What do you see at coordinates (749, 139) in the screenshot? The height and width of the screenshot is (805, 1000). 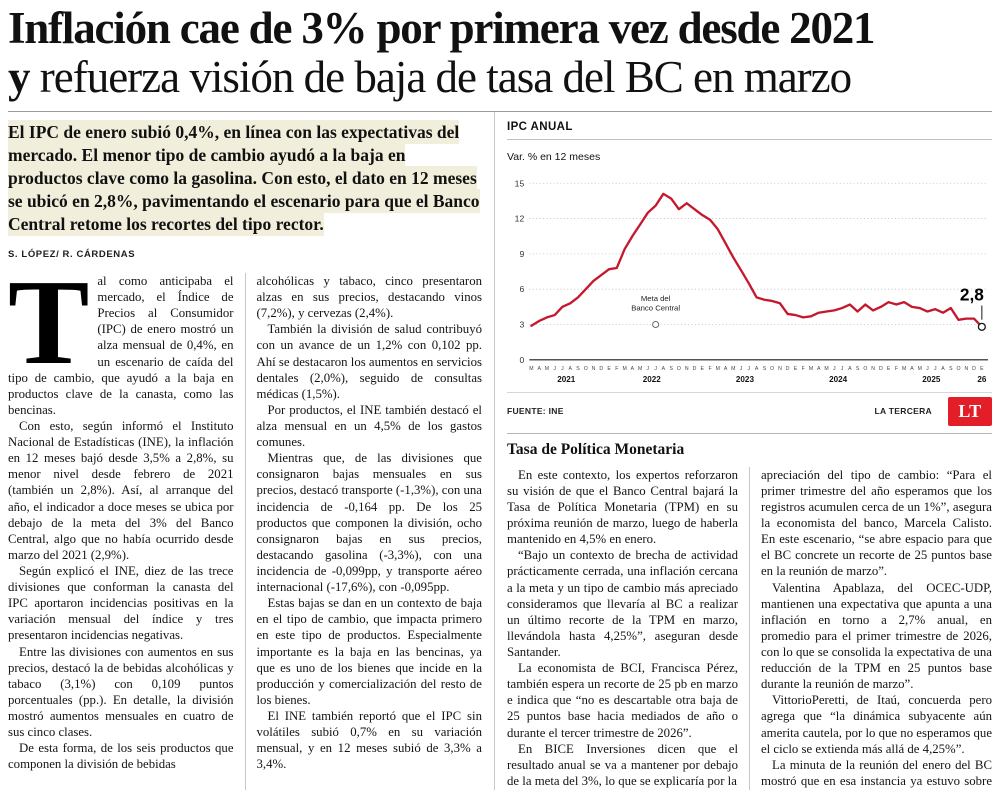 I see `chart-title-divider` at bounding box center [749, 139].